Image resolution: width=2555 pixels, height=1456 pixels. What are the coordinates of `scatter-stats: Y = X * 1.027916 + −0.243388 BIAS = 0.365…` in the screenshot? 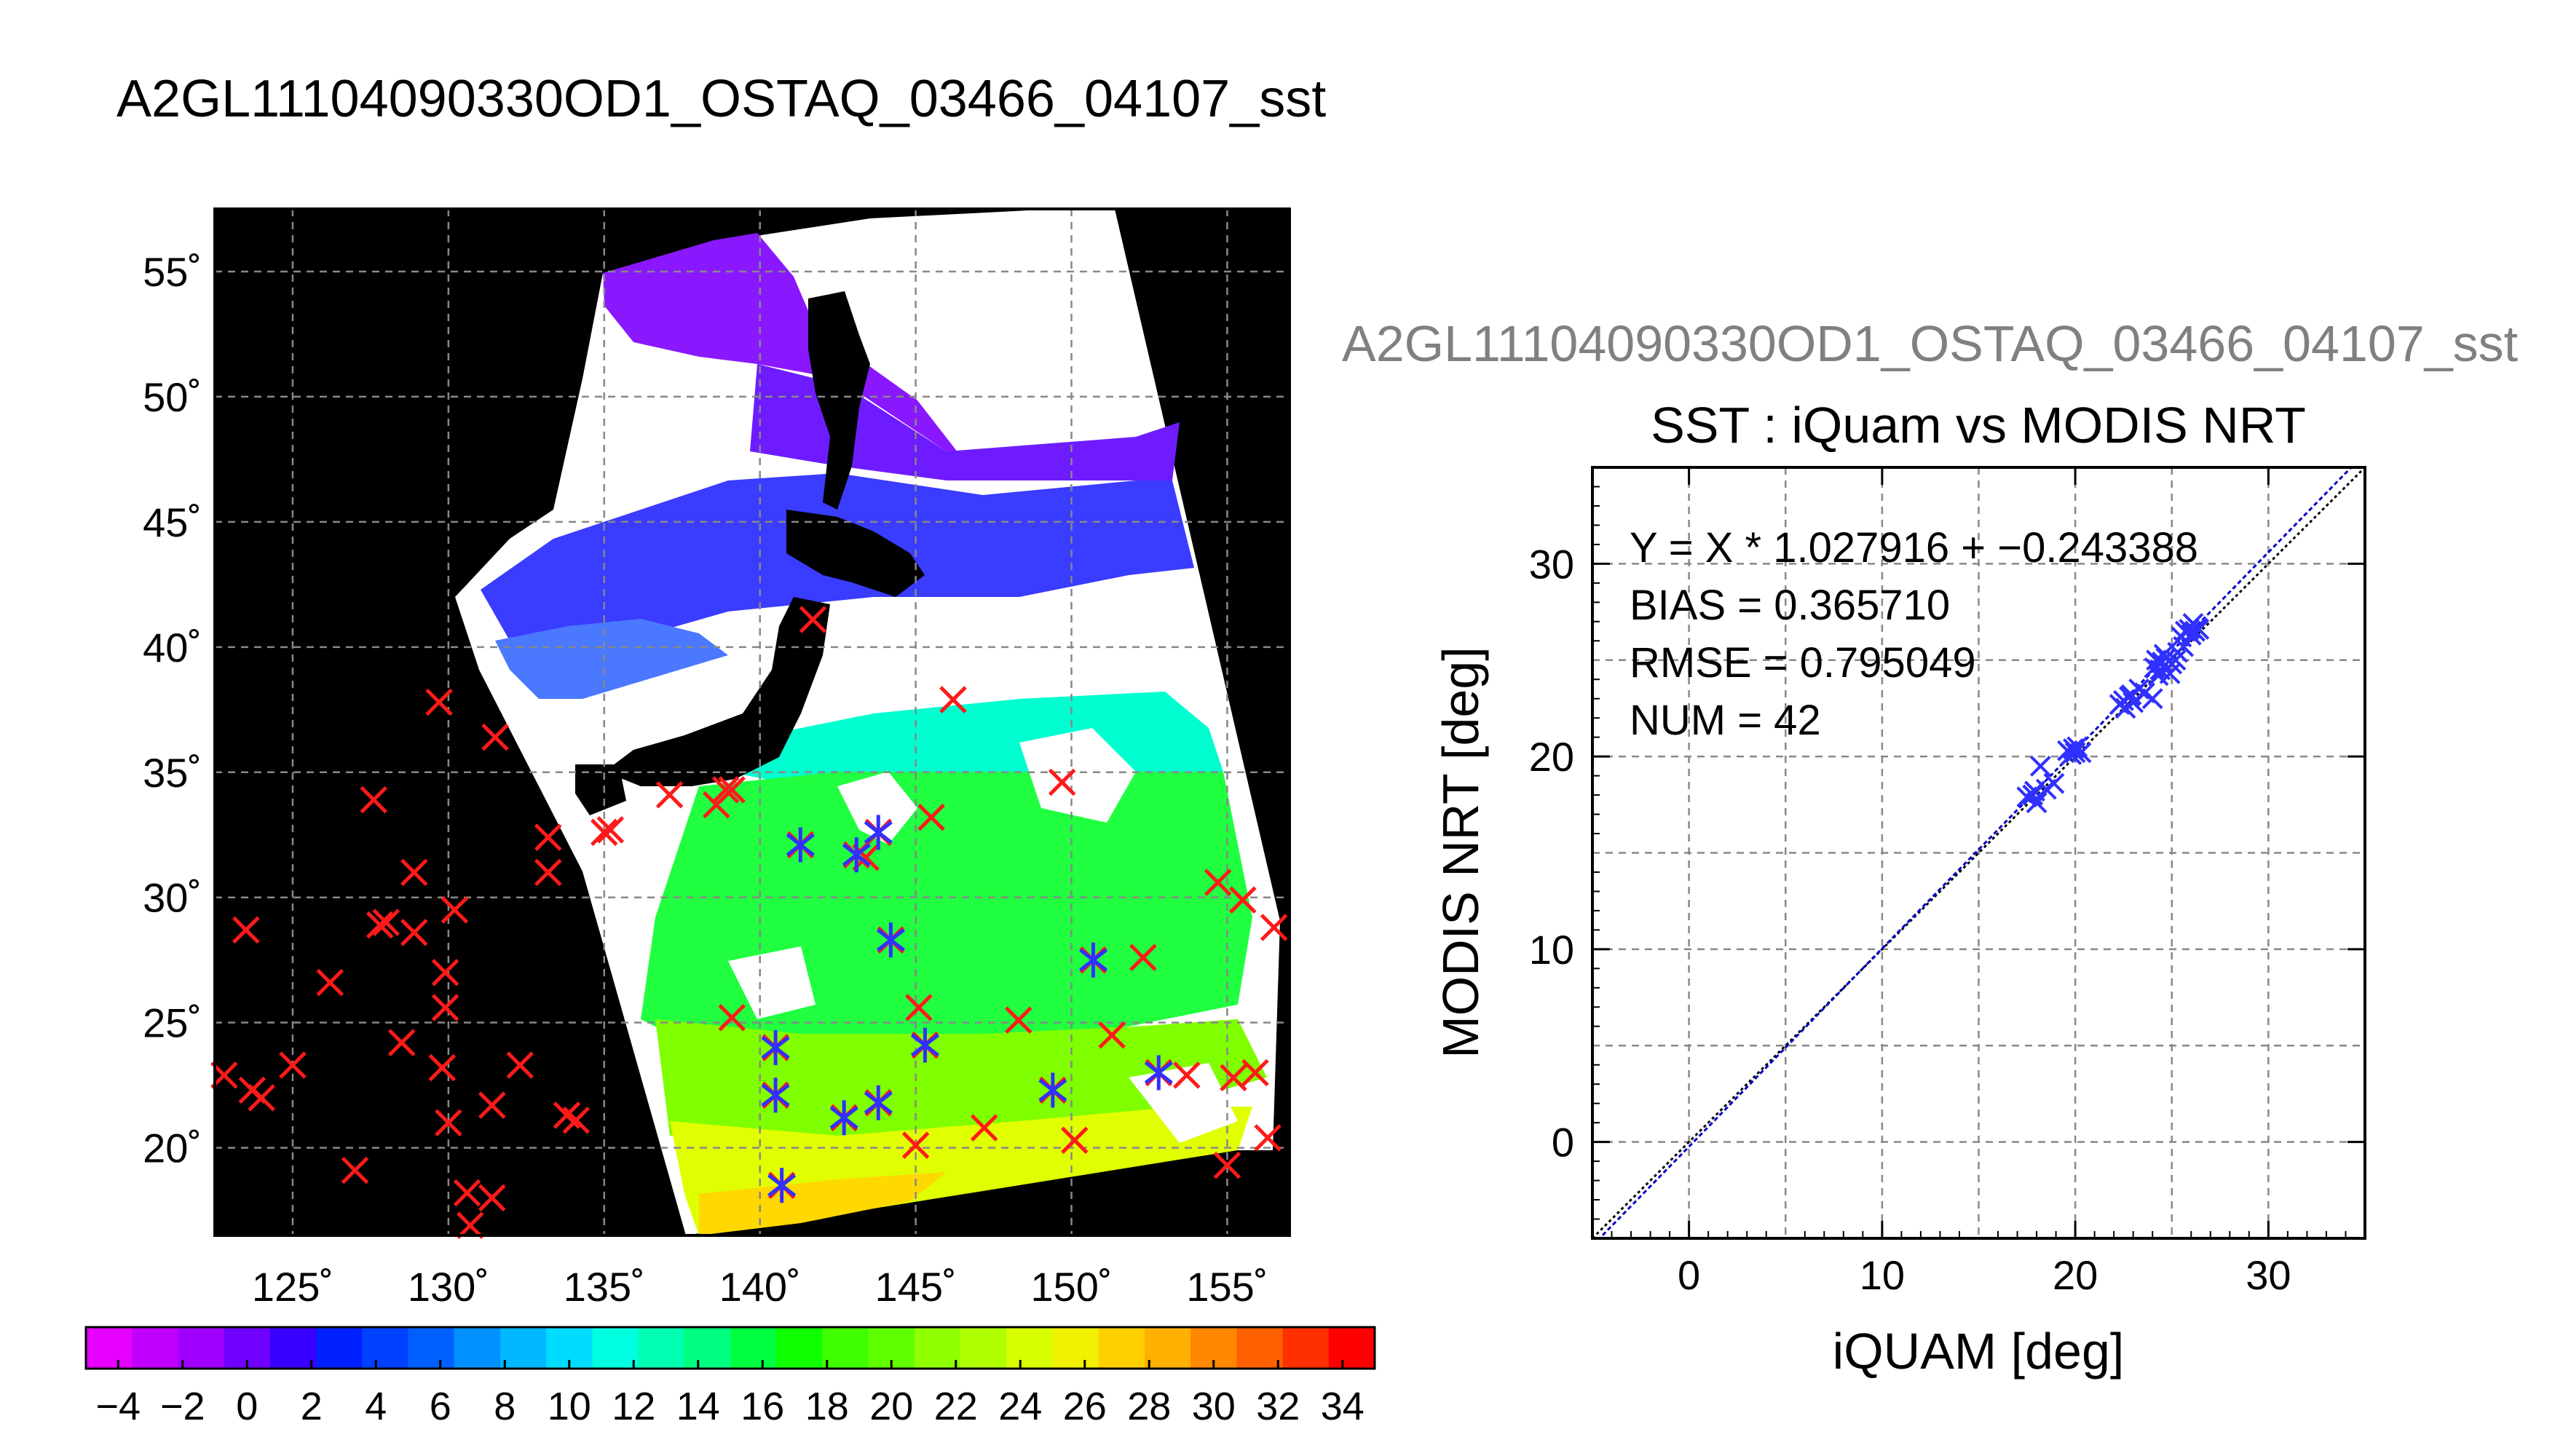 It's located at (1914, 634).